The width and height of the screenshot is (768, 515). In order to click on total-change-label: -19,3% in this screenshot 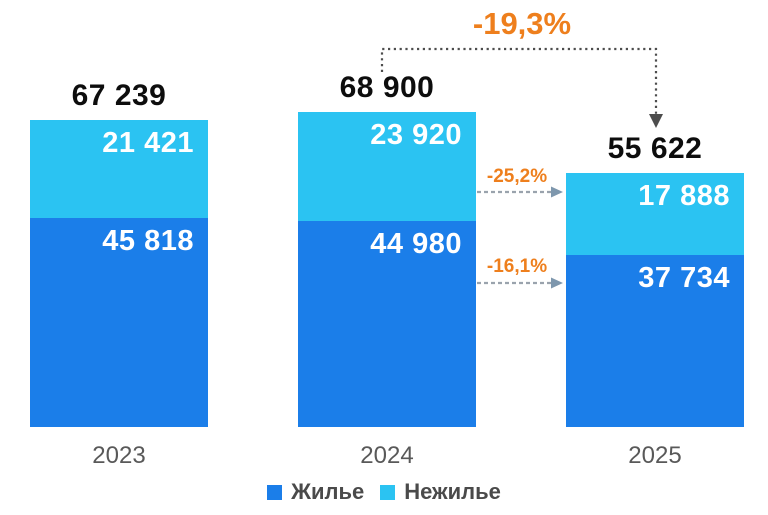, I will do `click(522, 23)`.